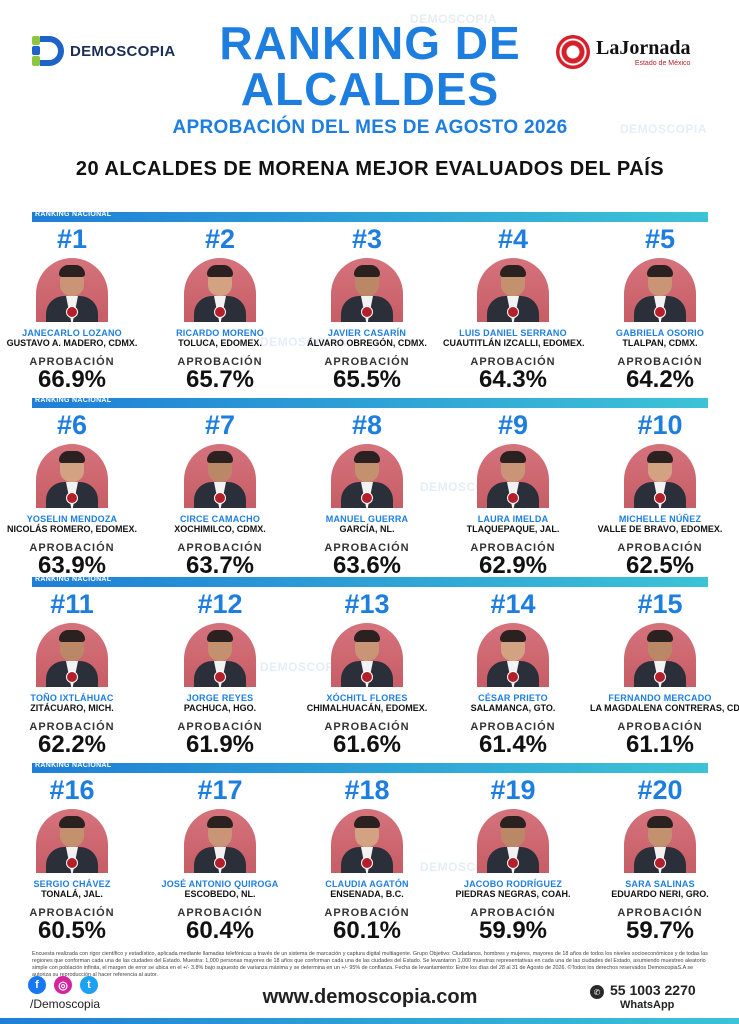  I want to click on brand-left-text: DEMOSCOPIA, so click(123, 51).